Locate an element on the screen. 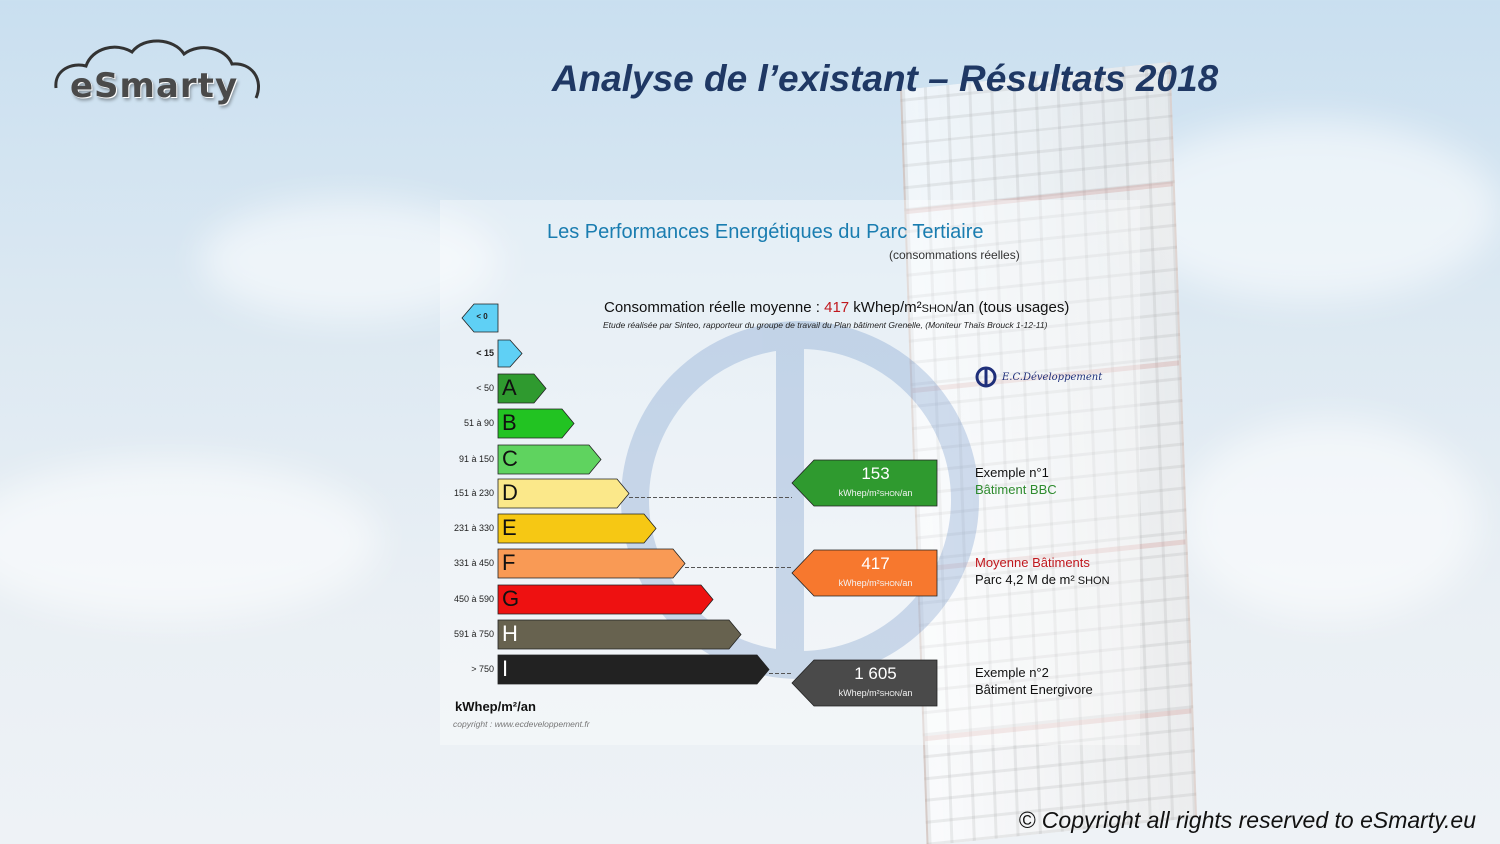 The height and width of the screenshot is (844, 1500). consumption-unit: kWhep/m² is located at coordinates (885, 307).